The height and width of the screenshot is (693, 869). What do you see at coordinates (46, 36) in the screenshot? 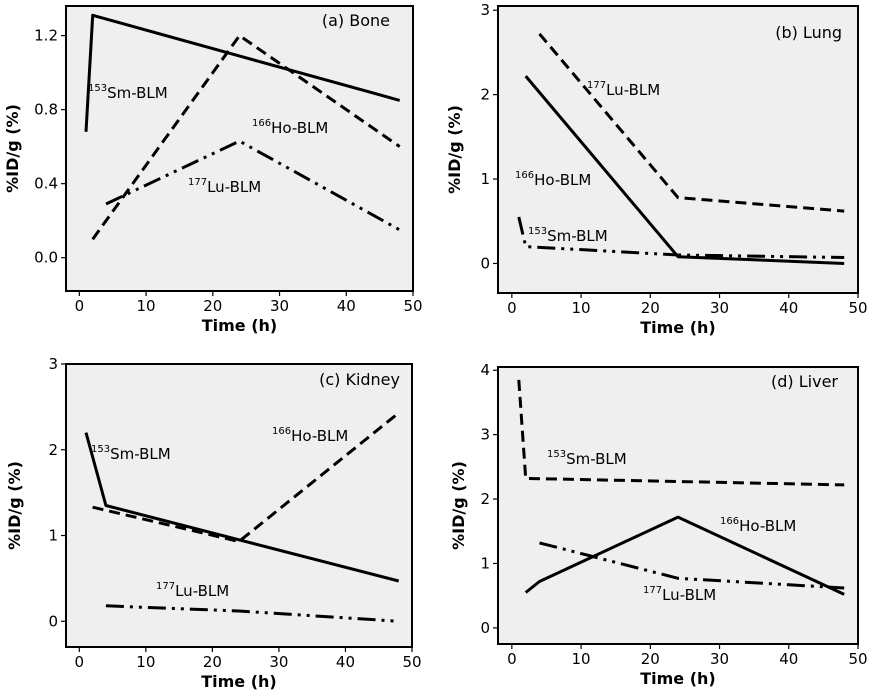
I see `y-tick-label: 1.2` at bounding box center [46, 36].